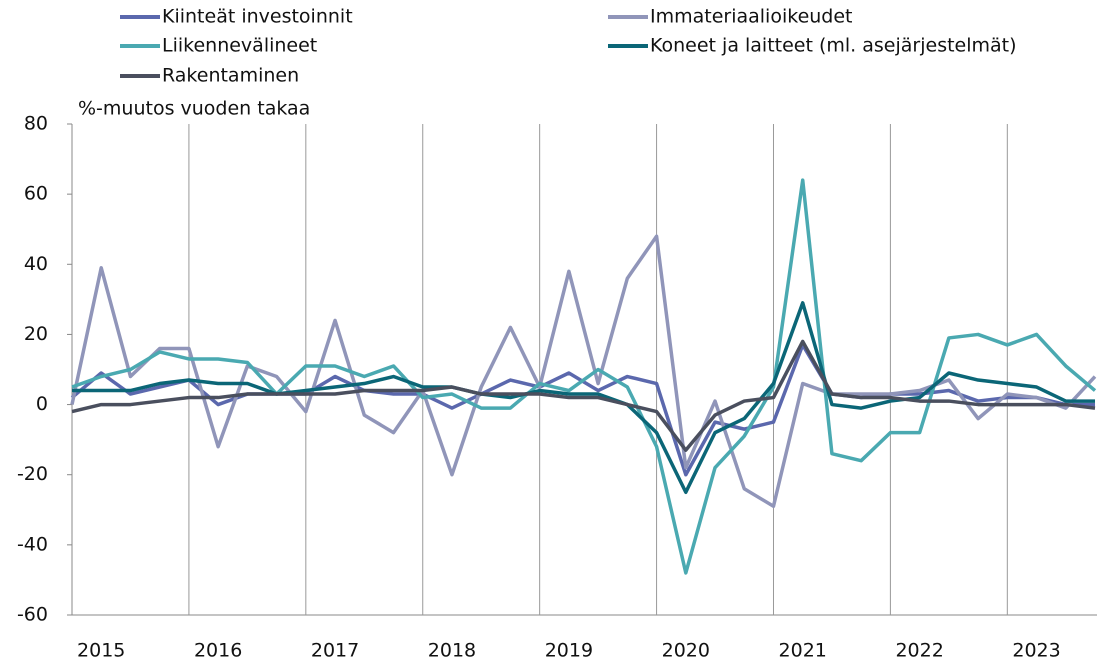  What do you see at coordinates (32, 474) in the screenshot?
I see `y-tick-label: -20` at bounding box center [32, 474].